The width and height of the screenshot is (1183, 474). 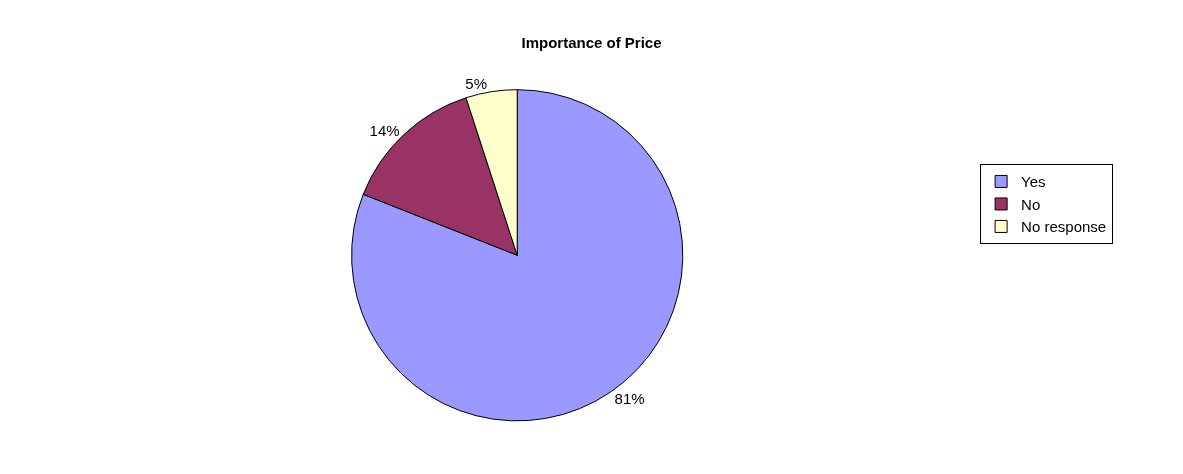 I want to click on data-label: 5%, so click(x=476, y=83).